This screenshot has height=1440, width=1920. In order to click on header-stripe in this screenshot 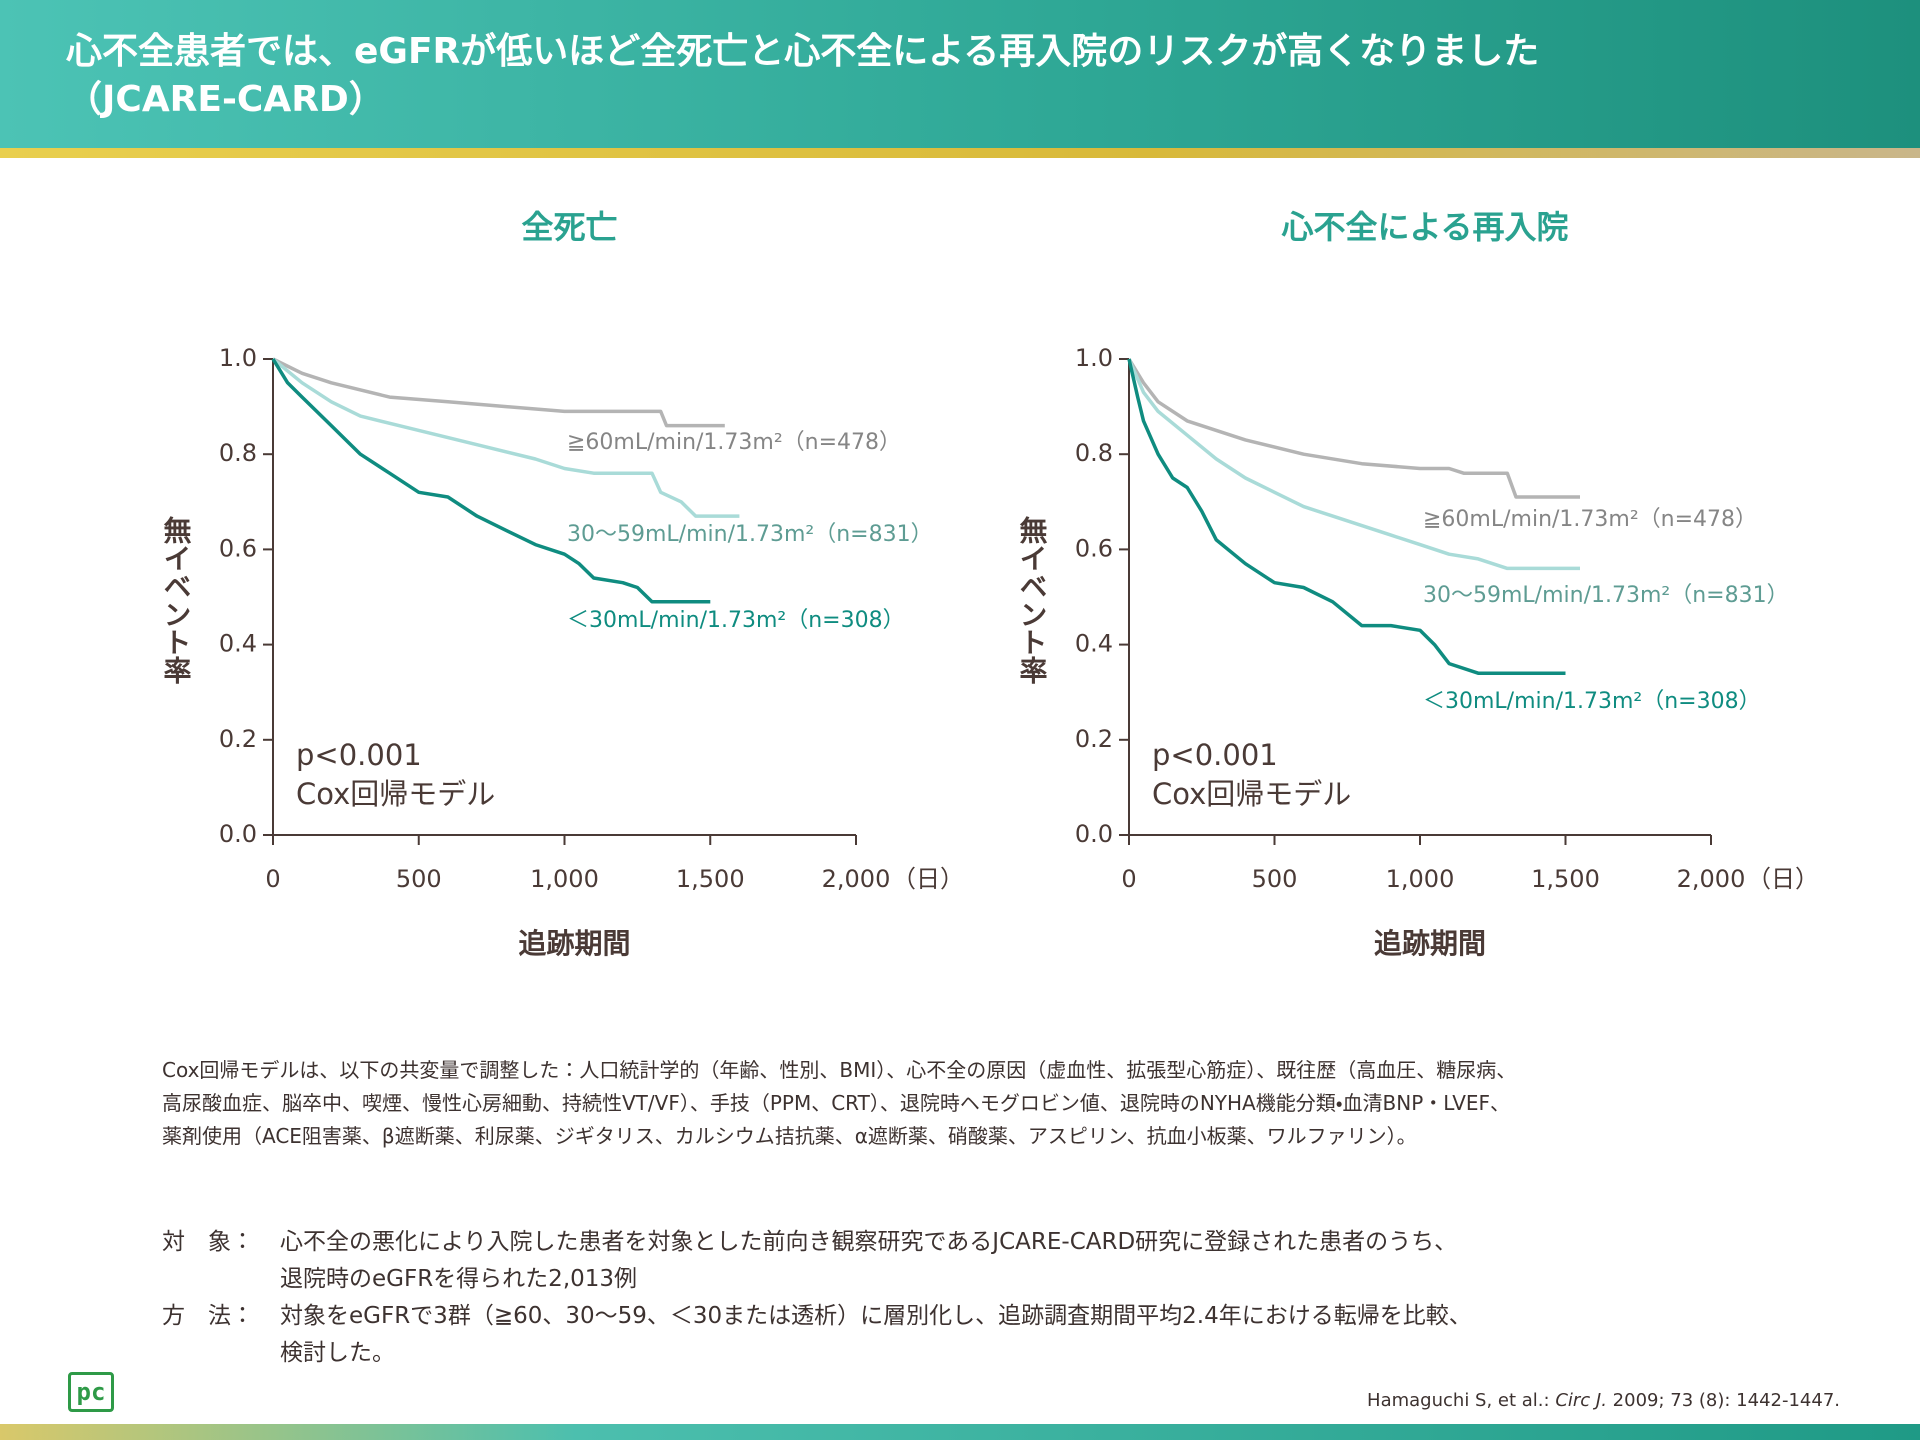, I will do `click(960, 153)`.